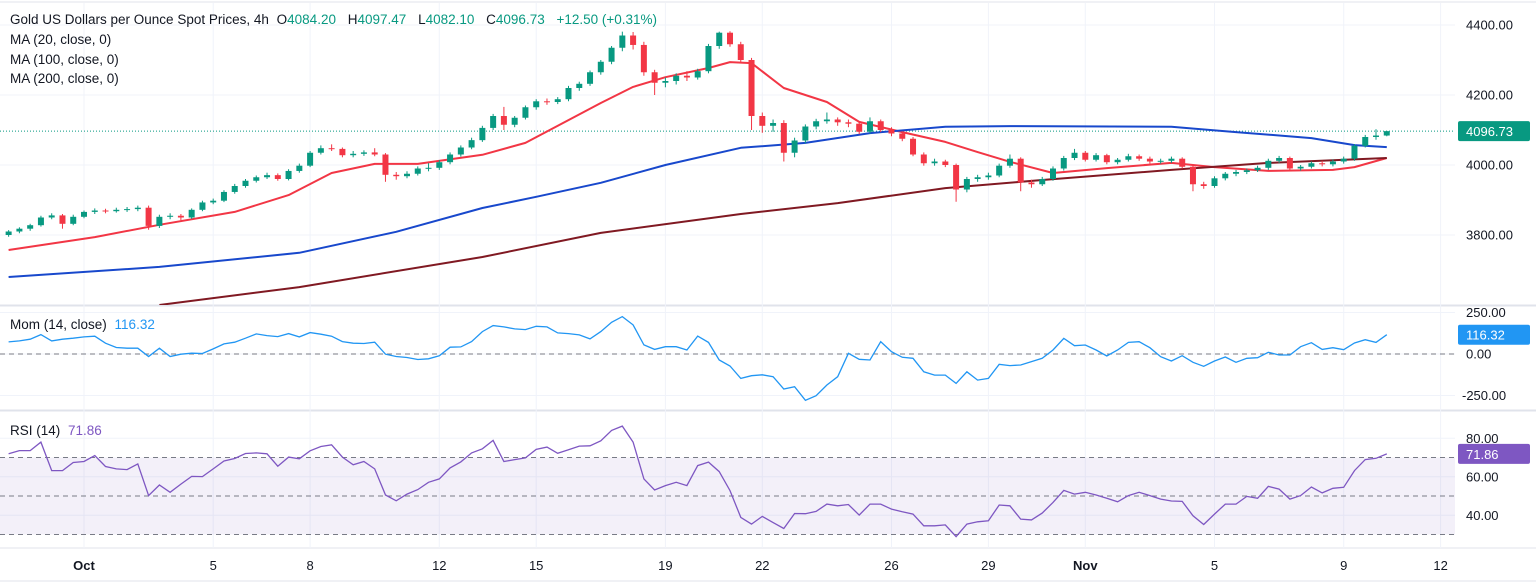 The width and height of the screenshot is (1536, 583). What do you see at coordinates (1489, 25) in the screenshot?
I see `price-tick-label: 4400.00` at bounding box center [1489, 25].